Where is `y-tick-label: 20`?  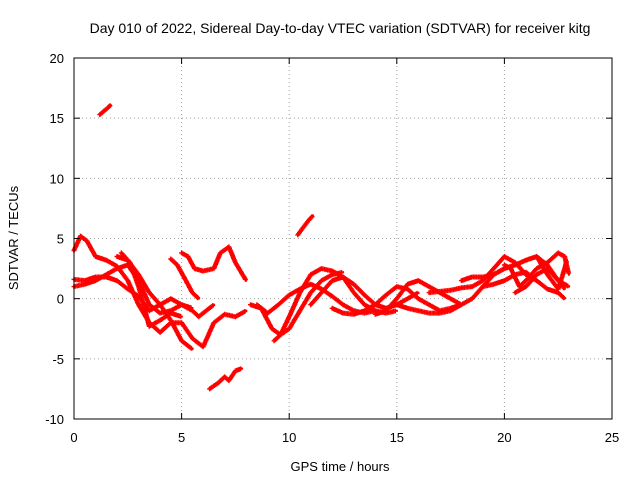
y-tick-label: 20 is located at coordinates (57, 58).